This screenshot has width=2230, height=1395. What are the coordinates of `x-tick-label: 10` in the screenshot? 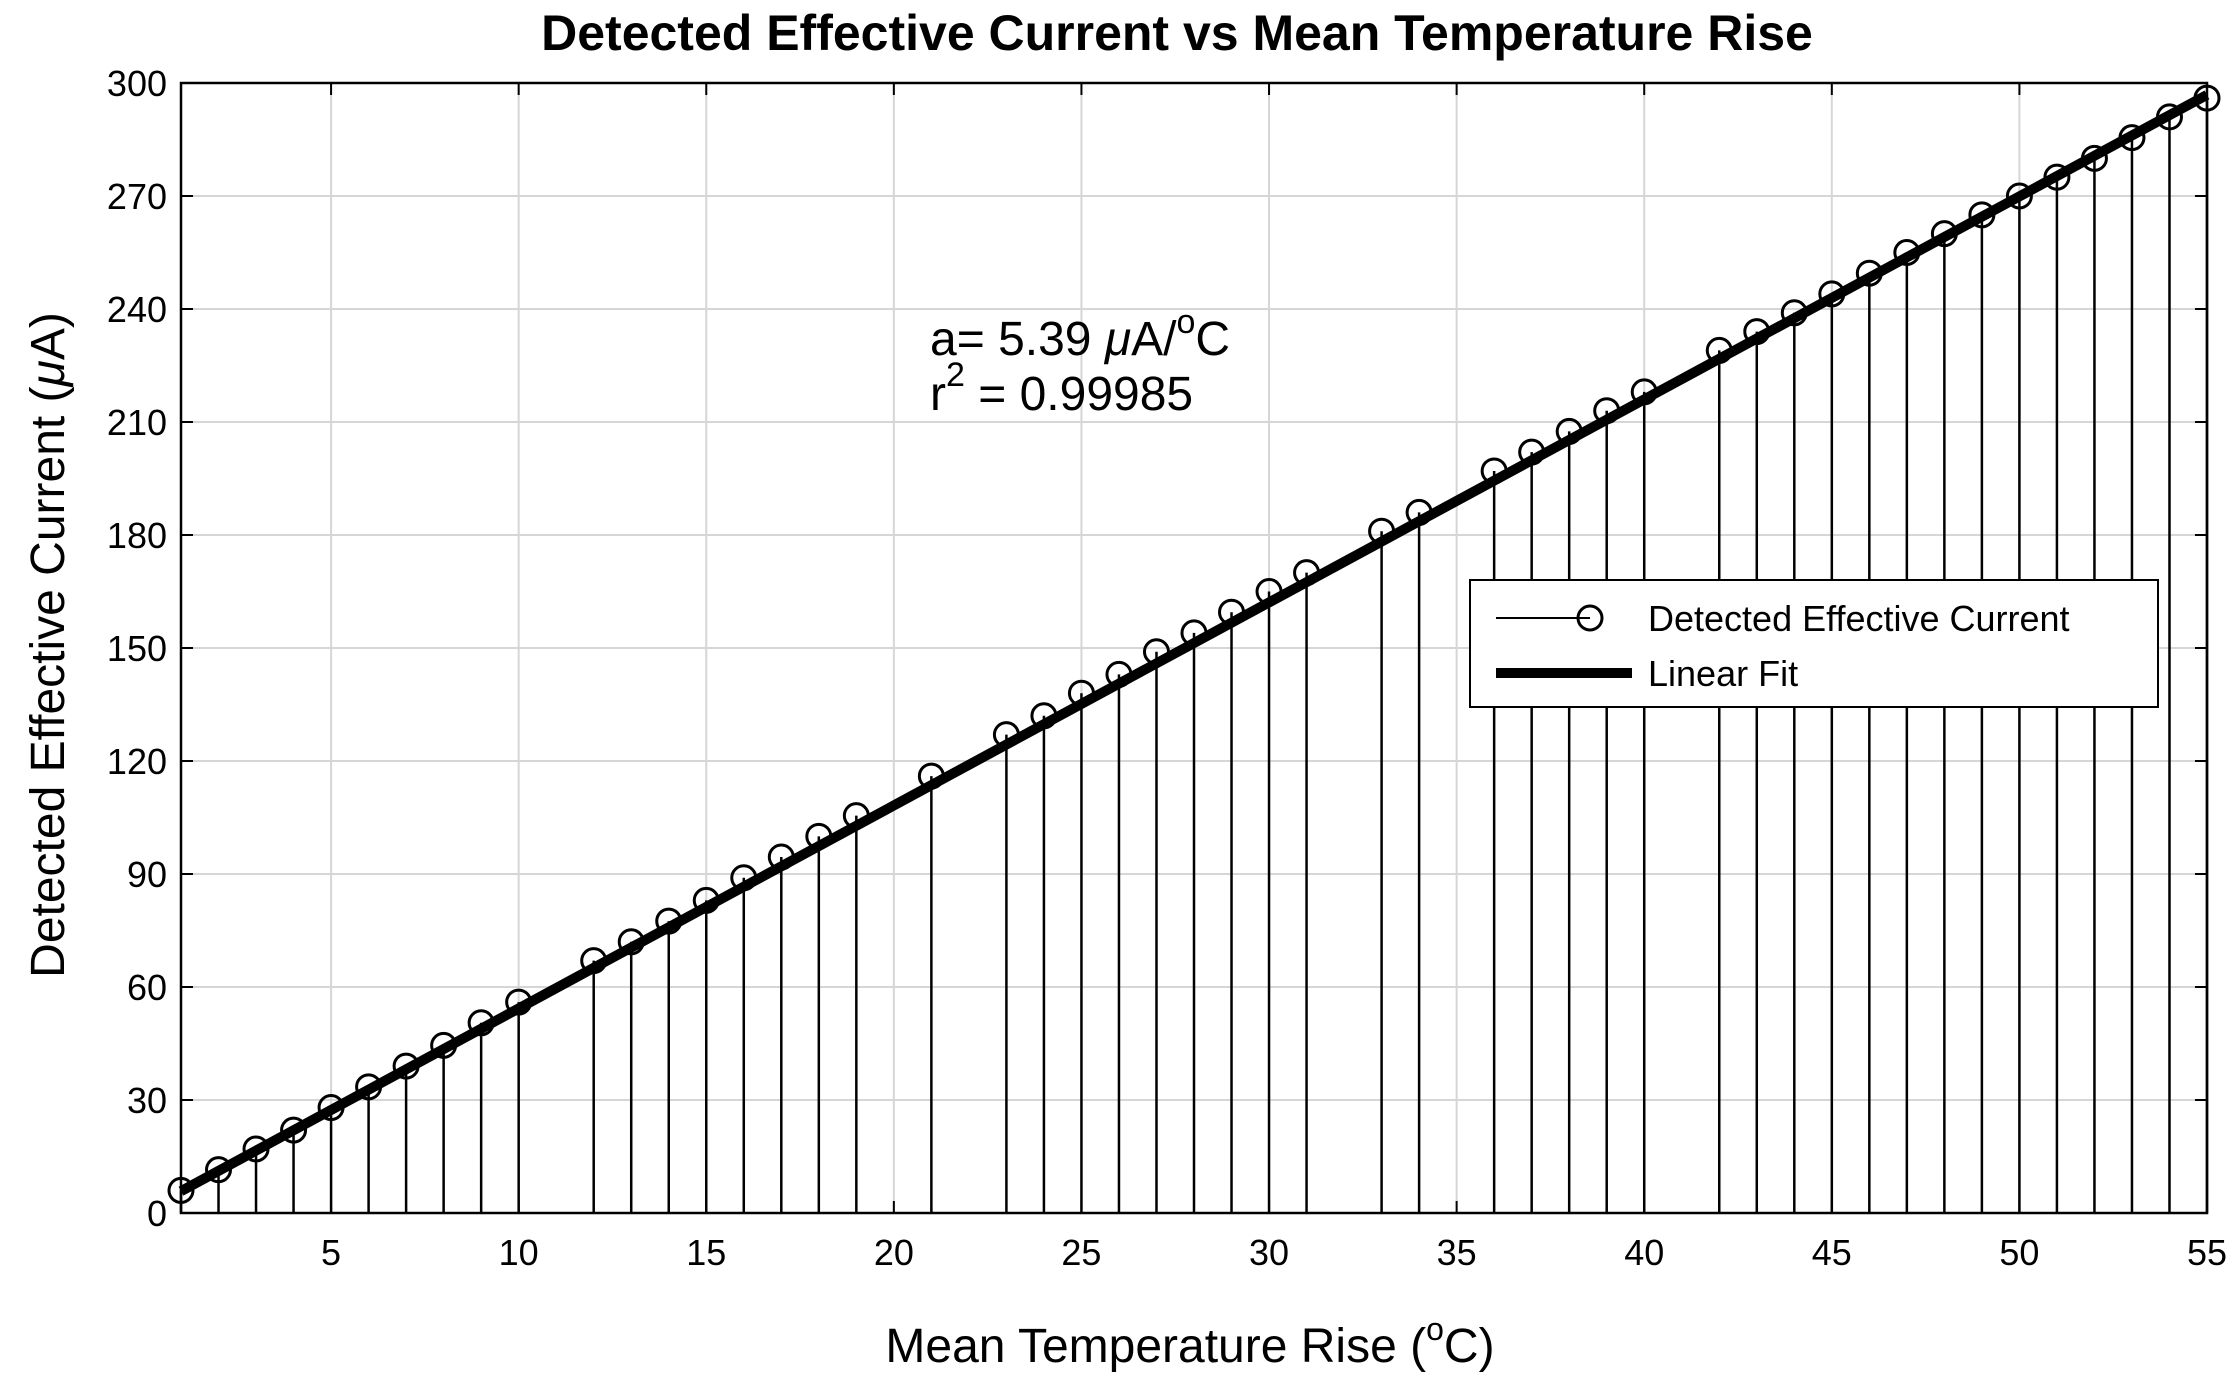 It's located at (519, 1252).